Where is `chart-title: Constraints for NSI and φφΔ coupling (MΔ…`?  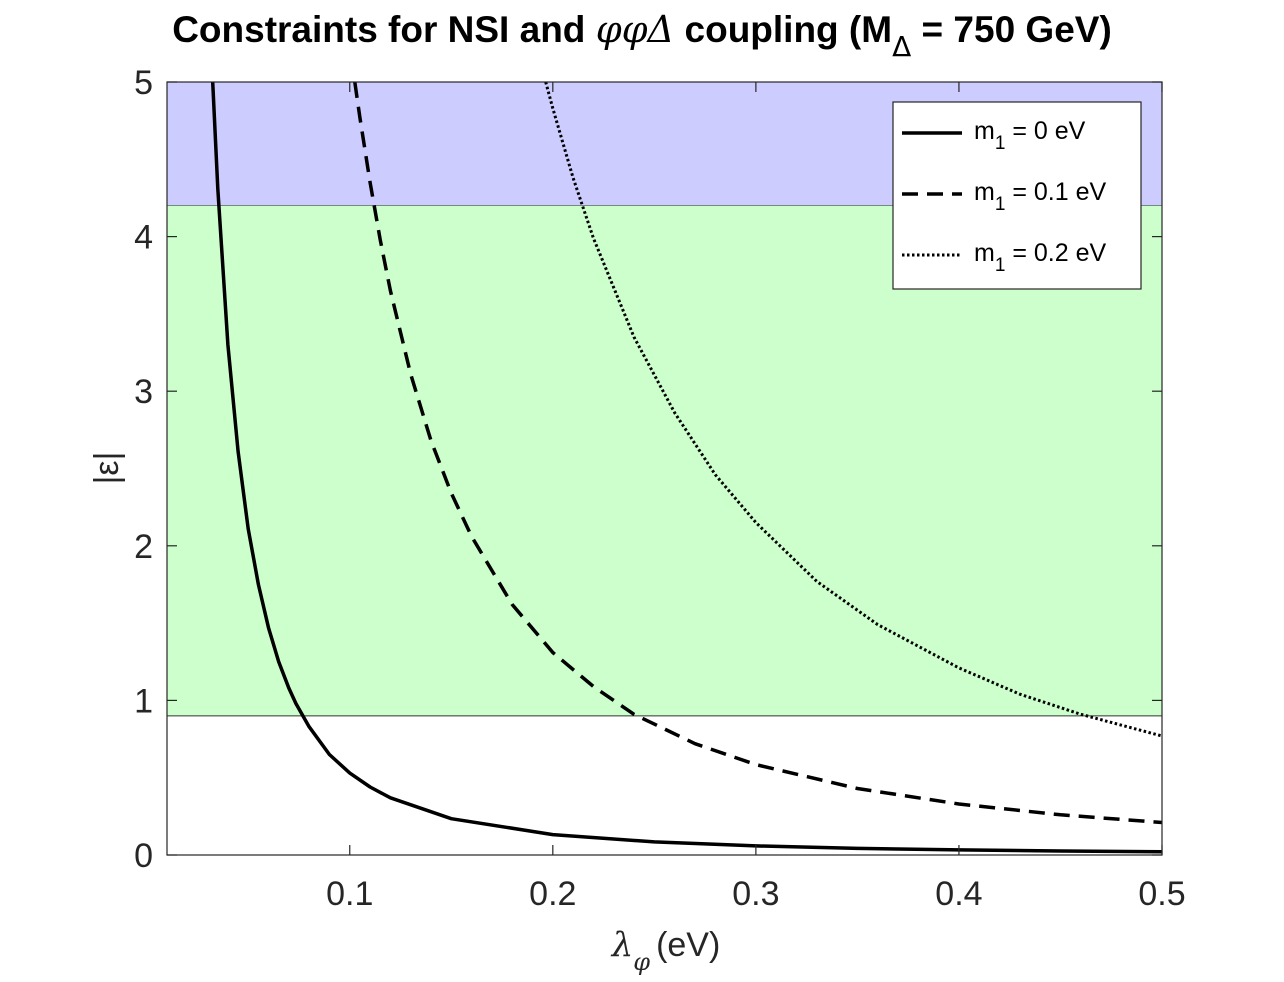
chart-title: Constraints for NSI and φφΔ coupling (MΔ… is located at coordinates (642, 35).